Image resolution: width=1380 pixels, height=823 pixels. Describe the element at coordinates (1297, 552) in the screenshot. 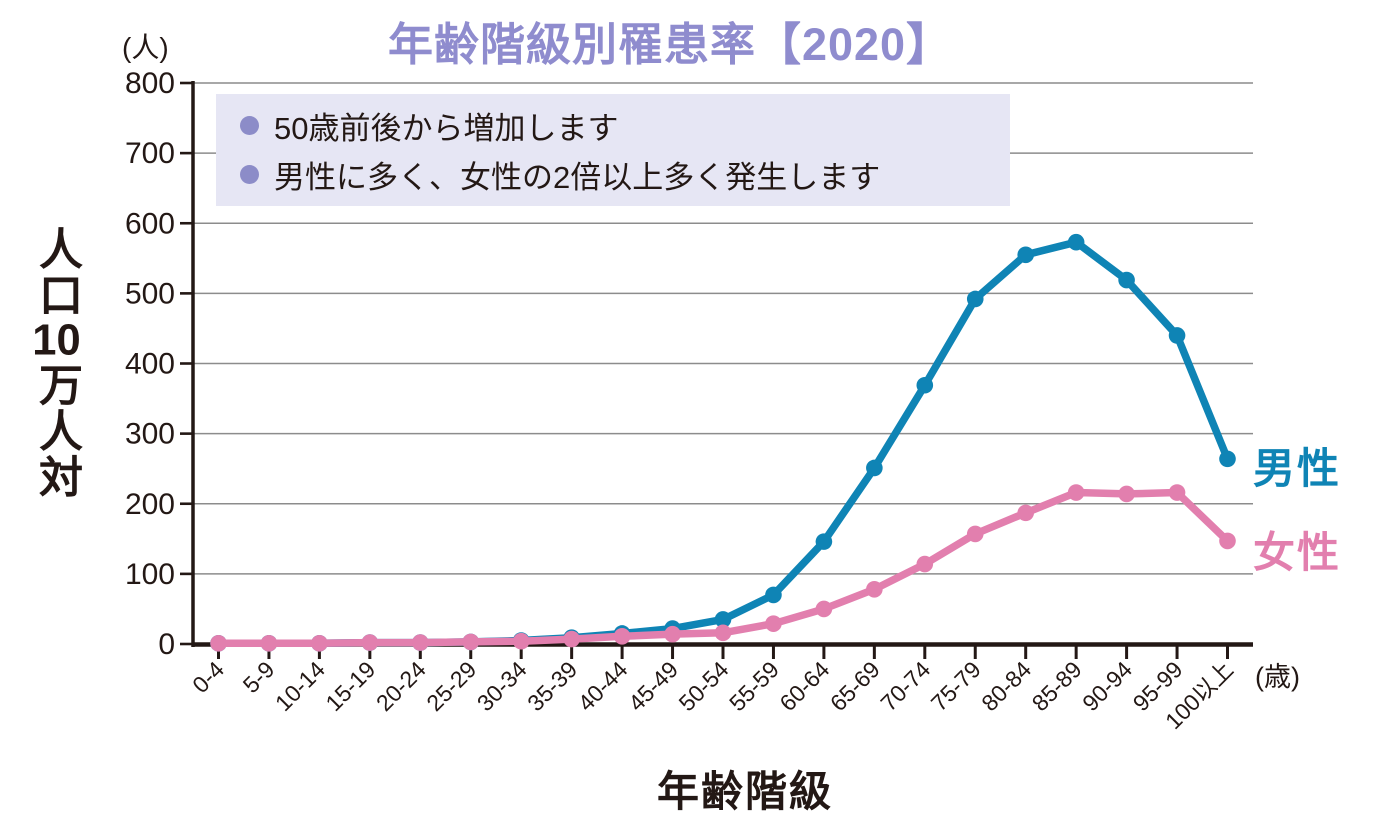

I see `legend-female: 女性` at that location.